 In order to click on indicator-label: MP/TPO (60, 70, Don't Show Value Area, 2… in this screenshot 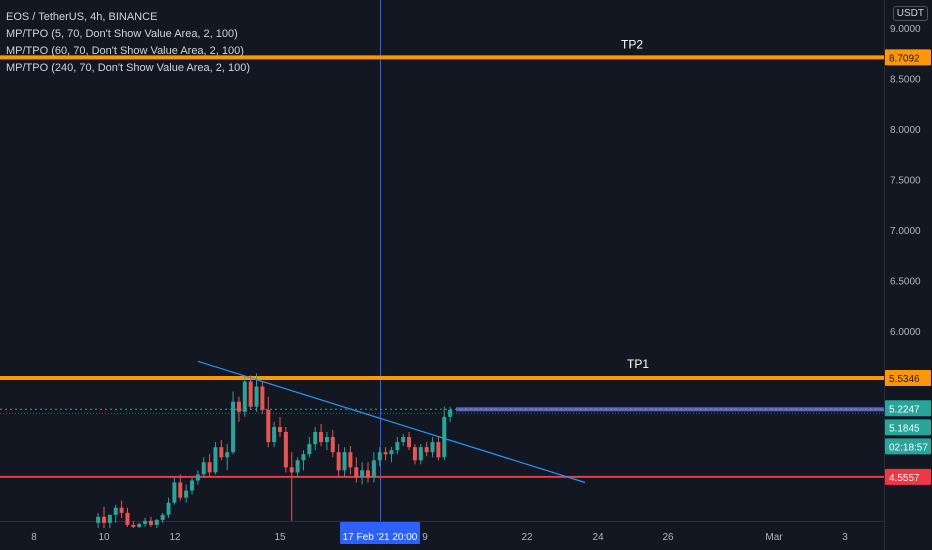, I will do `click(125, 51)`.